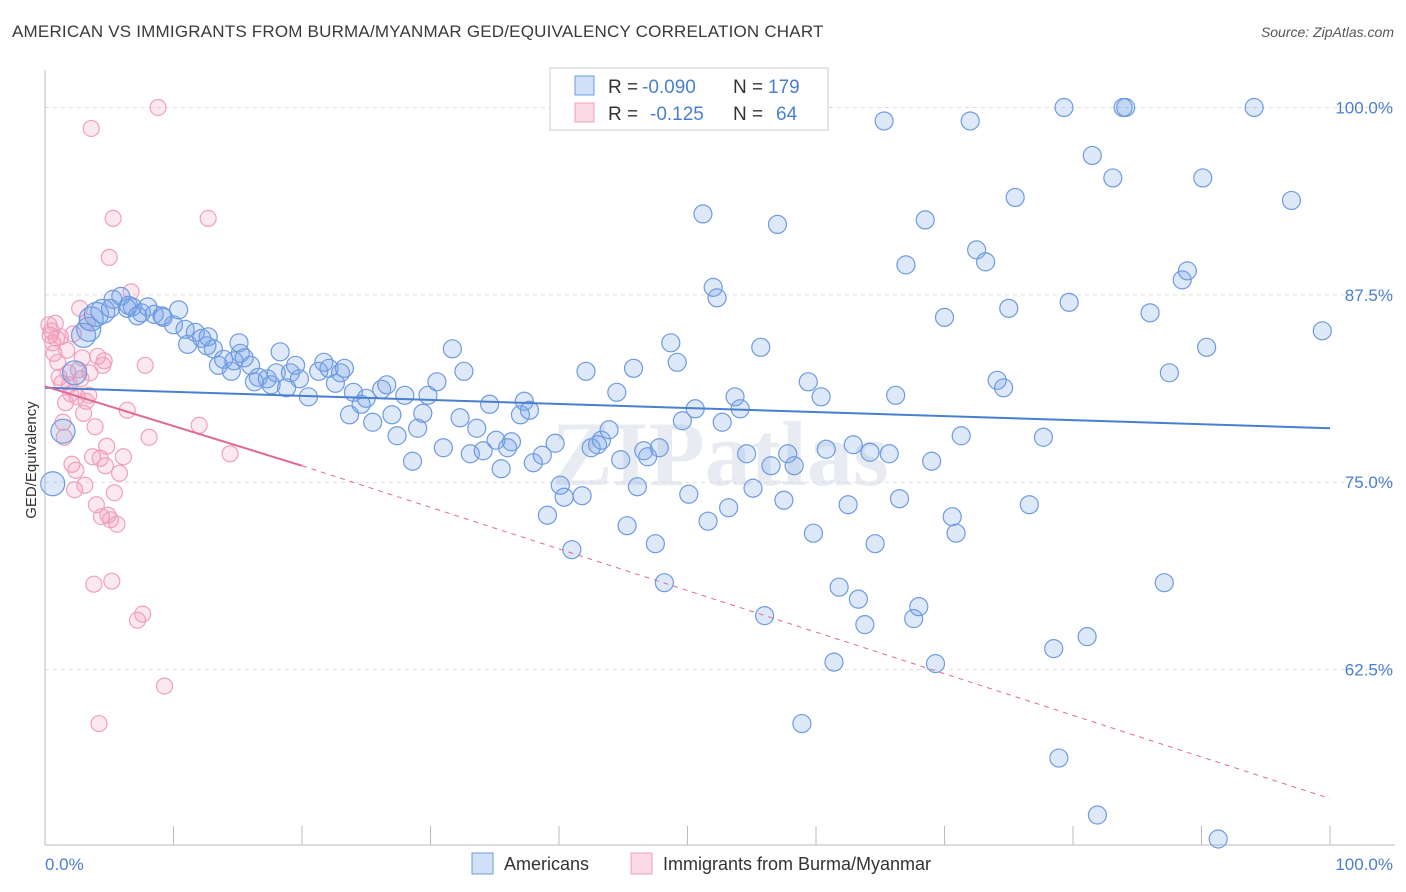  I want to click on bottom-legend-swatch-immigrants, so click(641, 863).